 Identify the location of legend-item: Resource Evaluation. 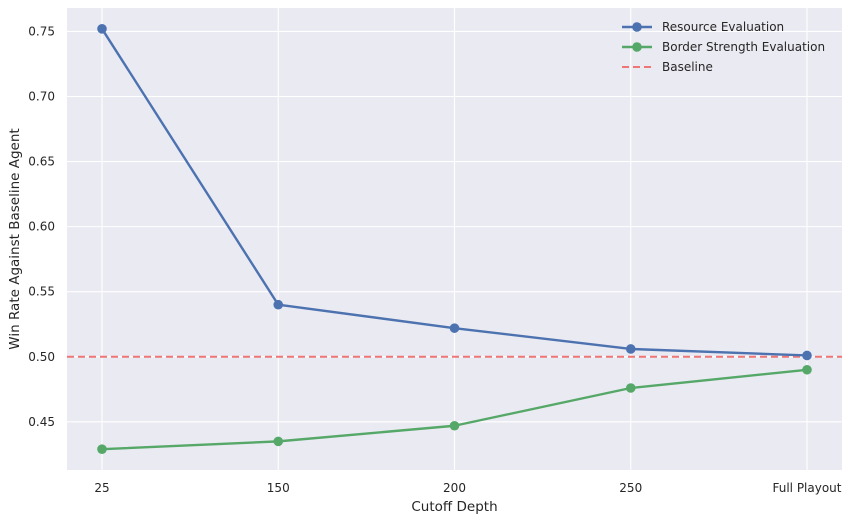
(703, 27).